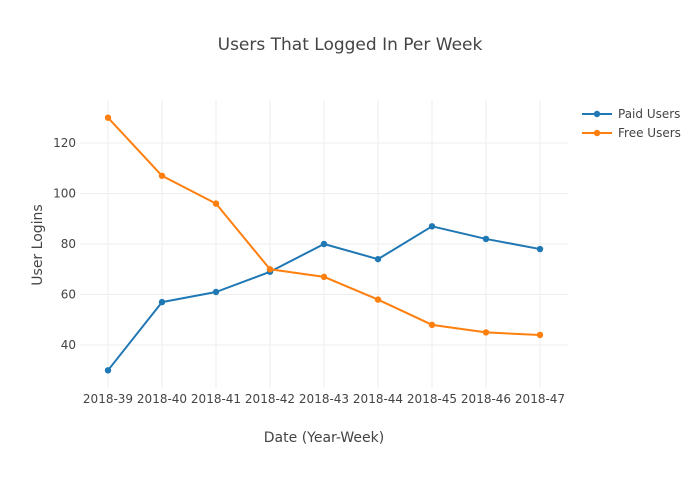  I want to click on legend-label: Free Users, so click(649, 133).